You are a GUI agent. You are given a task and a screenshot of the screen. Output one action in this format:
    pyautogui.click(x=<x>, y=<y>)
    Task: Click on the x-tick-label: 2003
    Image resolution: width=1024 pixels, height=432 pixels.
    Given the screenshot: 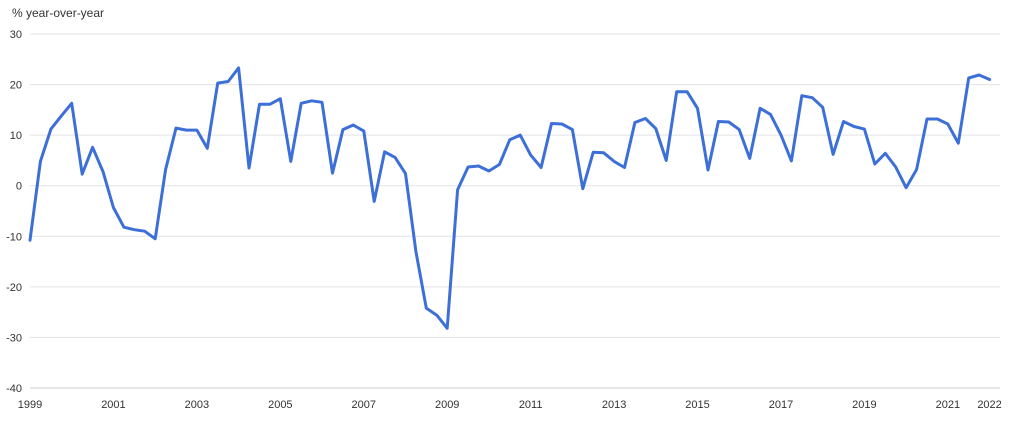 What is the action you would take?
    pyautogui.click(x=197, y=405)
    